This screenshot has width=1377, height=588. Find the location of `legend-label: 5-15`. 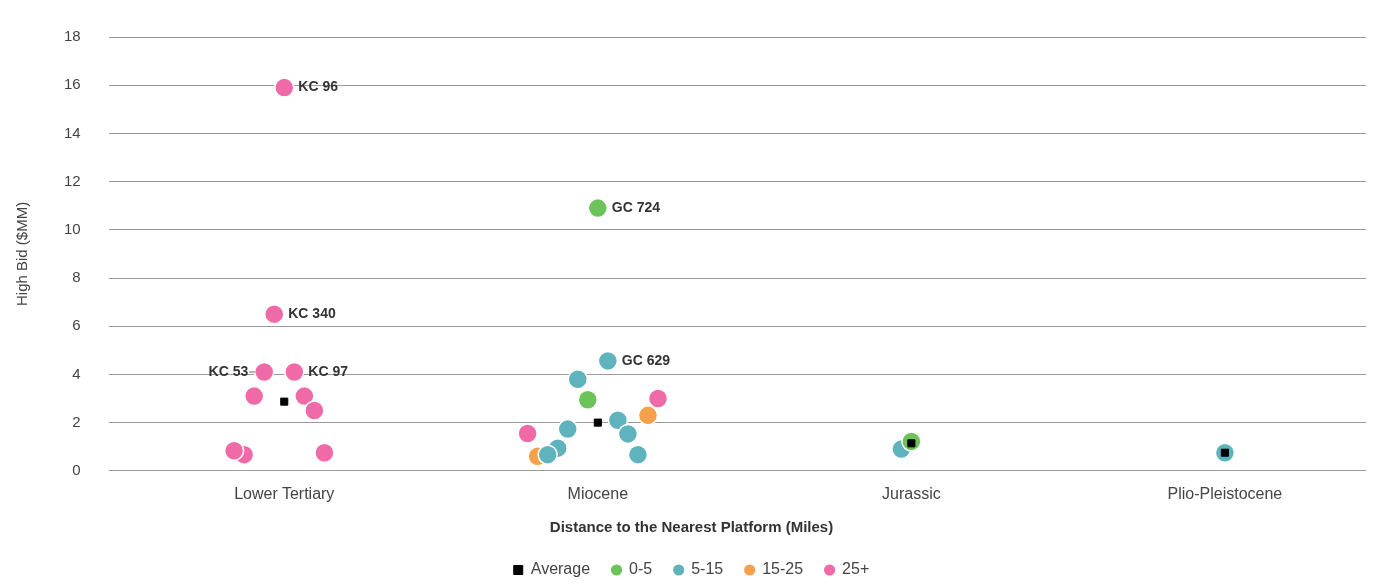

legend-label: 5-15 is located at coordinates (707, 569).